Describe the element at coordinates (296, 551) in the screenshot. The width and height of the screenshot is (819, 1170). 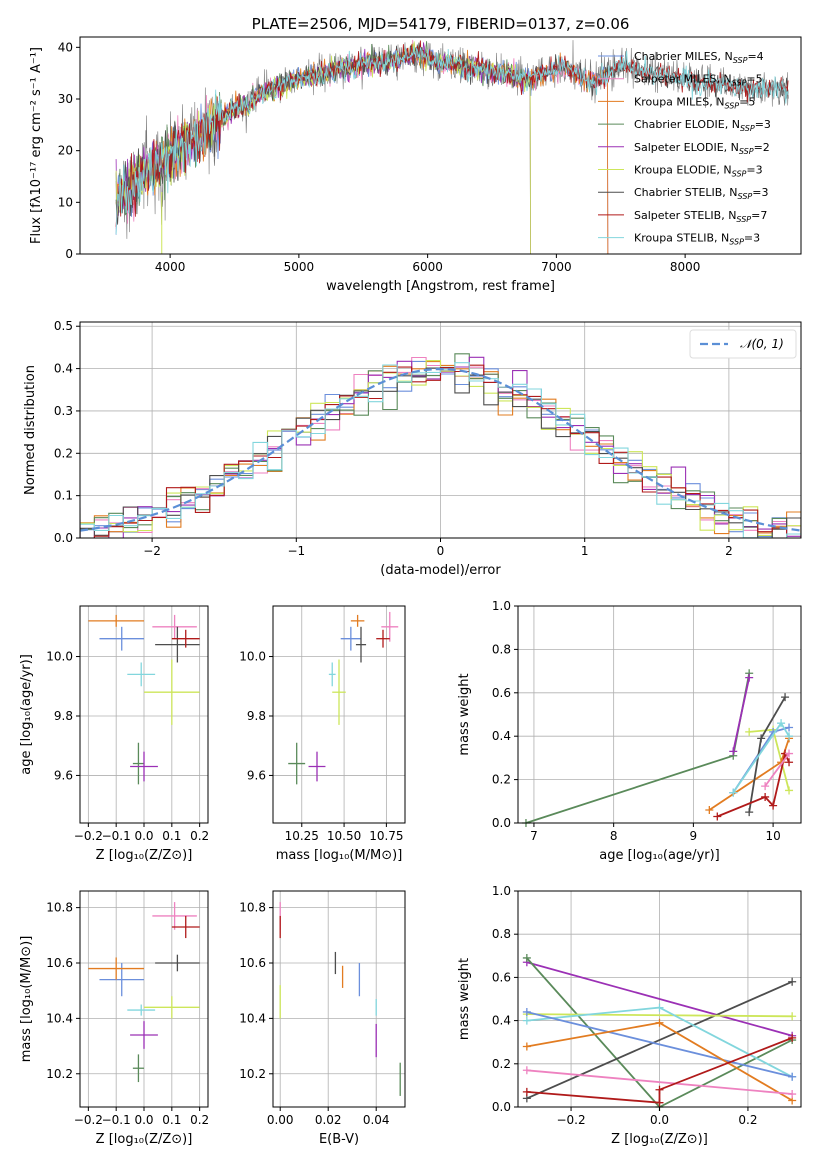
I see `x-tick-label: −1` at that location.